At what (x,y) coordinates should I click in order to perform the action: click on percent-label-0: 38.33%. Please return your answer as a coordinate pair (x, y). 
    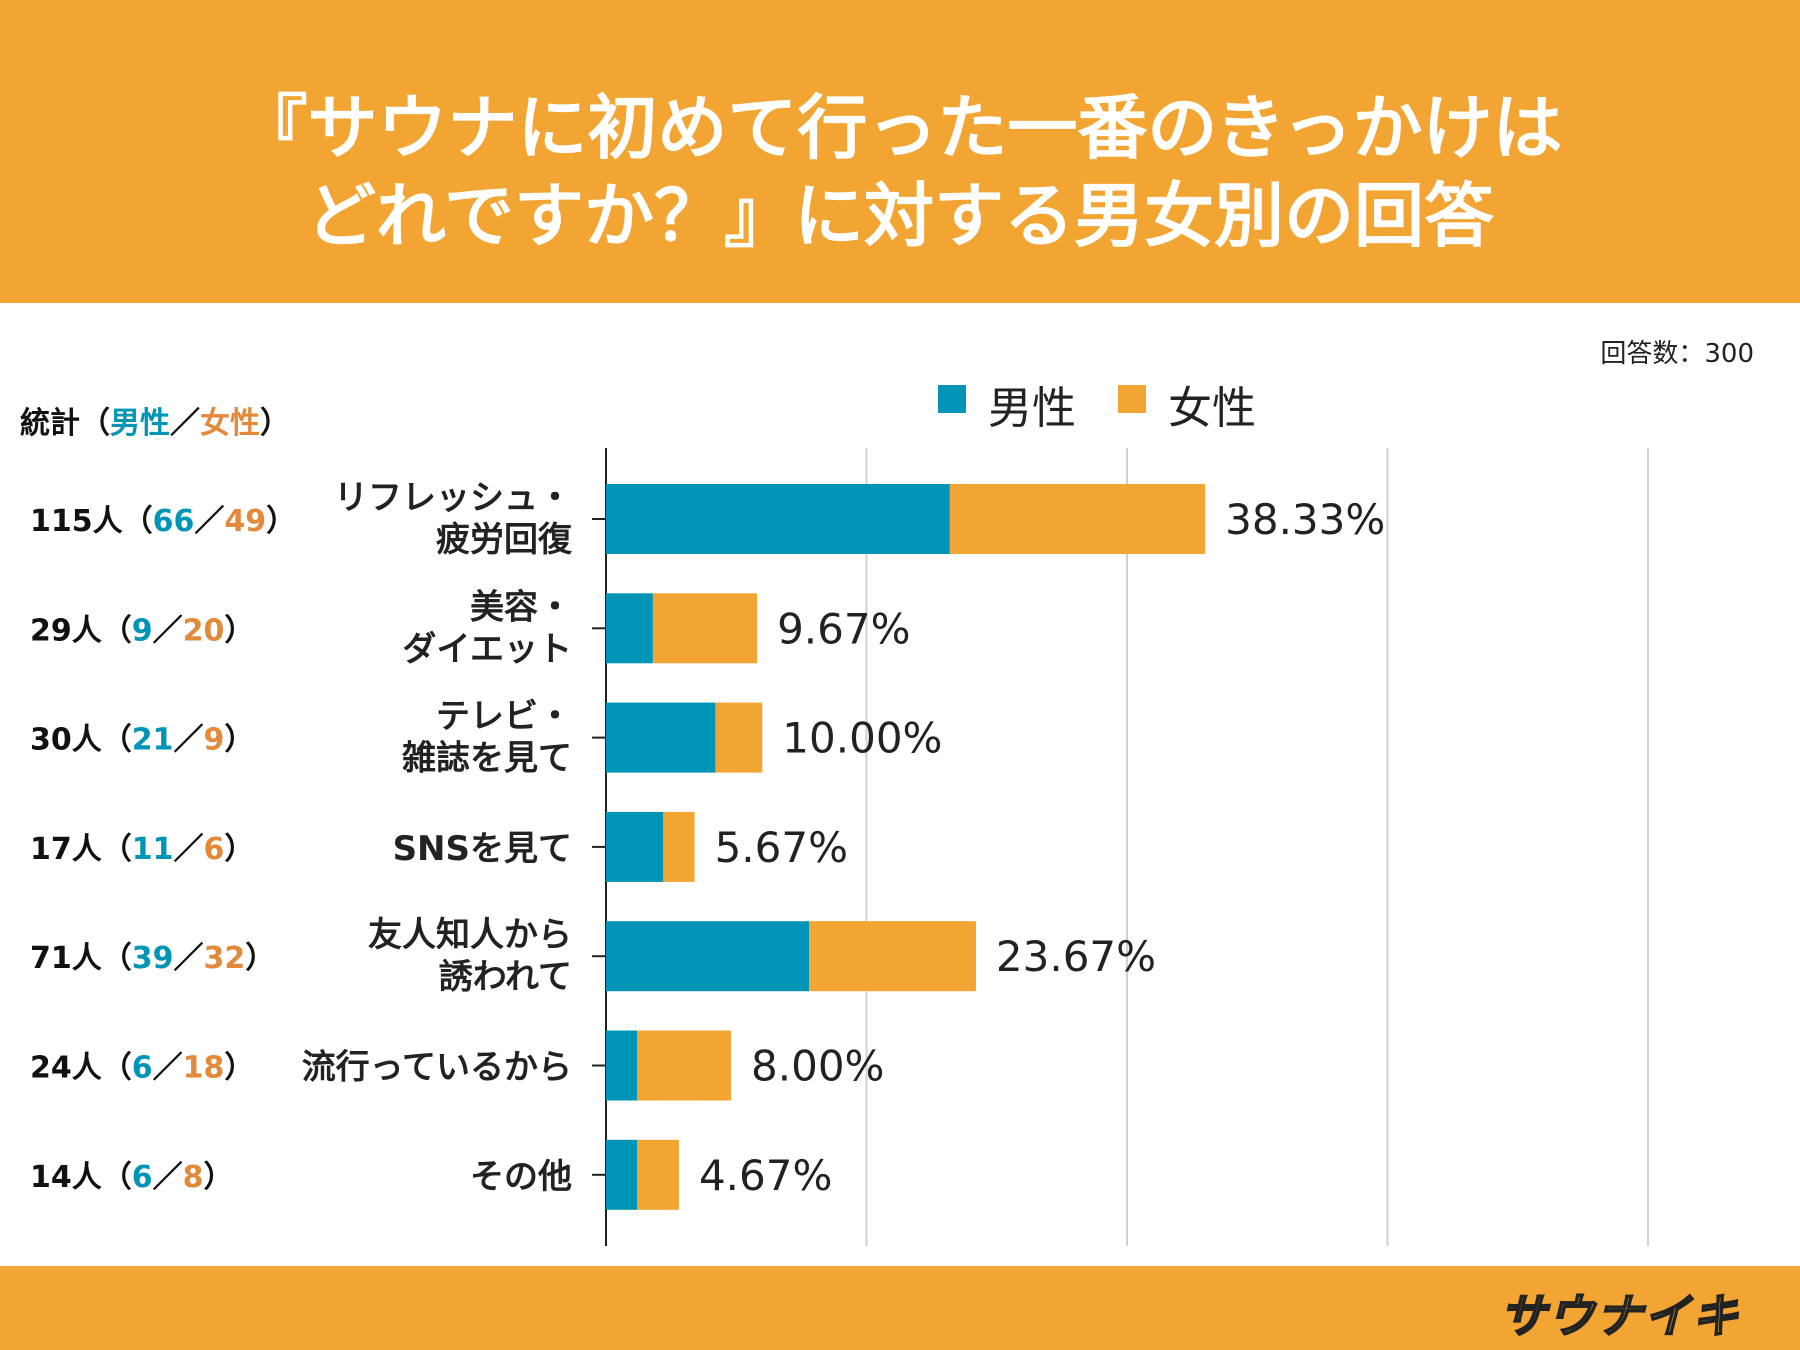
    Looking at the image, I should click on (1305, 519).